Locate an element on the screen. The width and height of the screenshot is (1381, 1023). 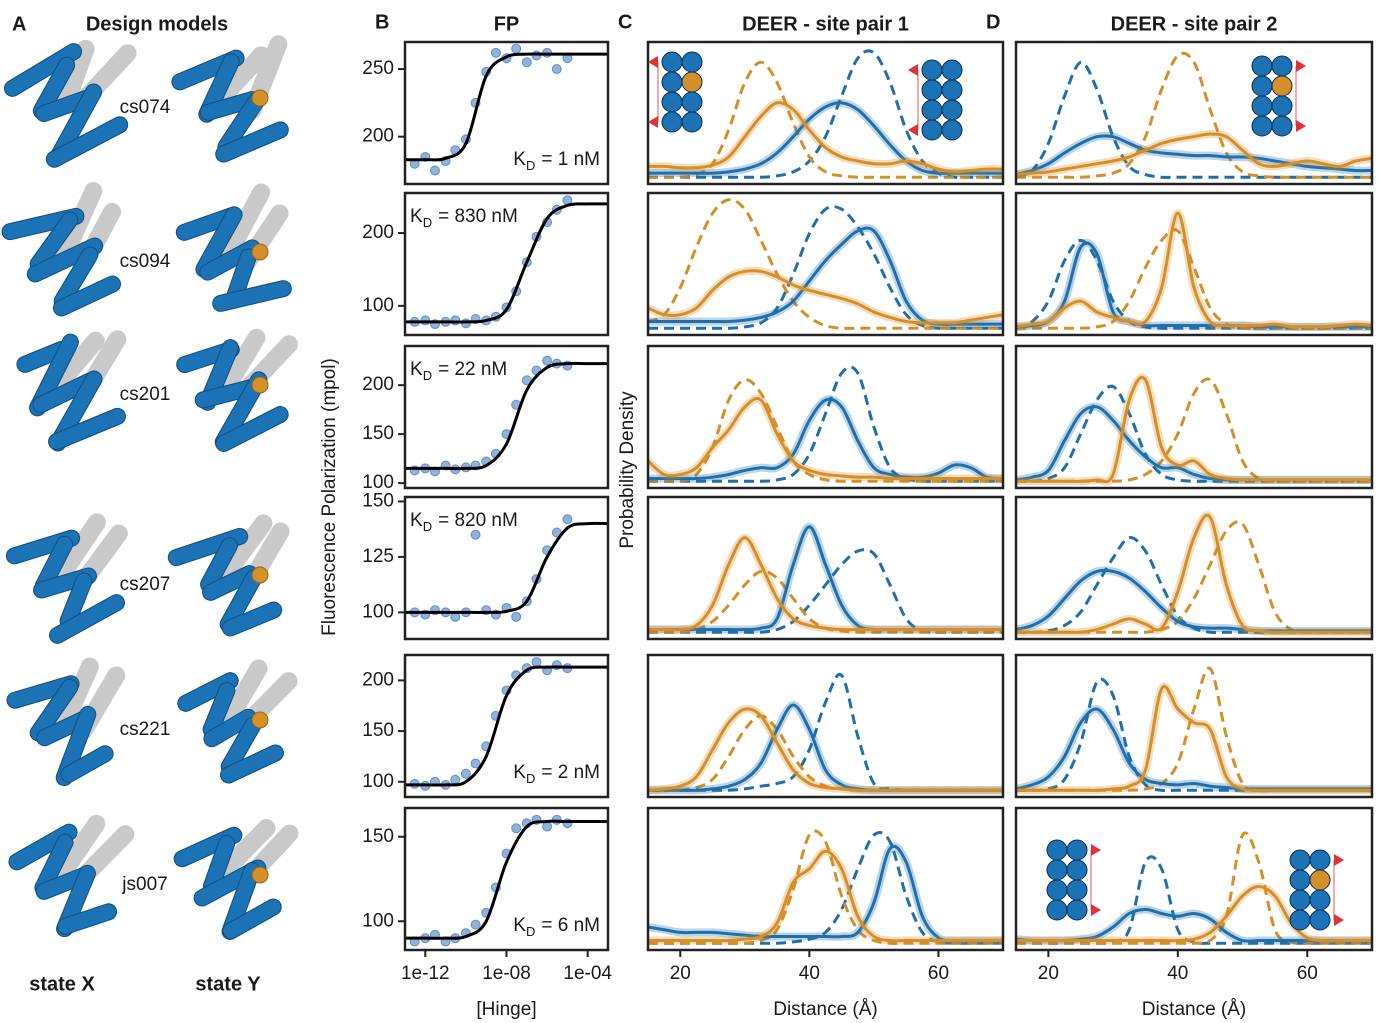
state-label: state Y is located at coordinates (228, 984).